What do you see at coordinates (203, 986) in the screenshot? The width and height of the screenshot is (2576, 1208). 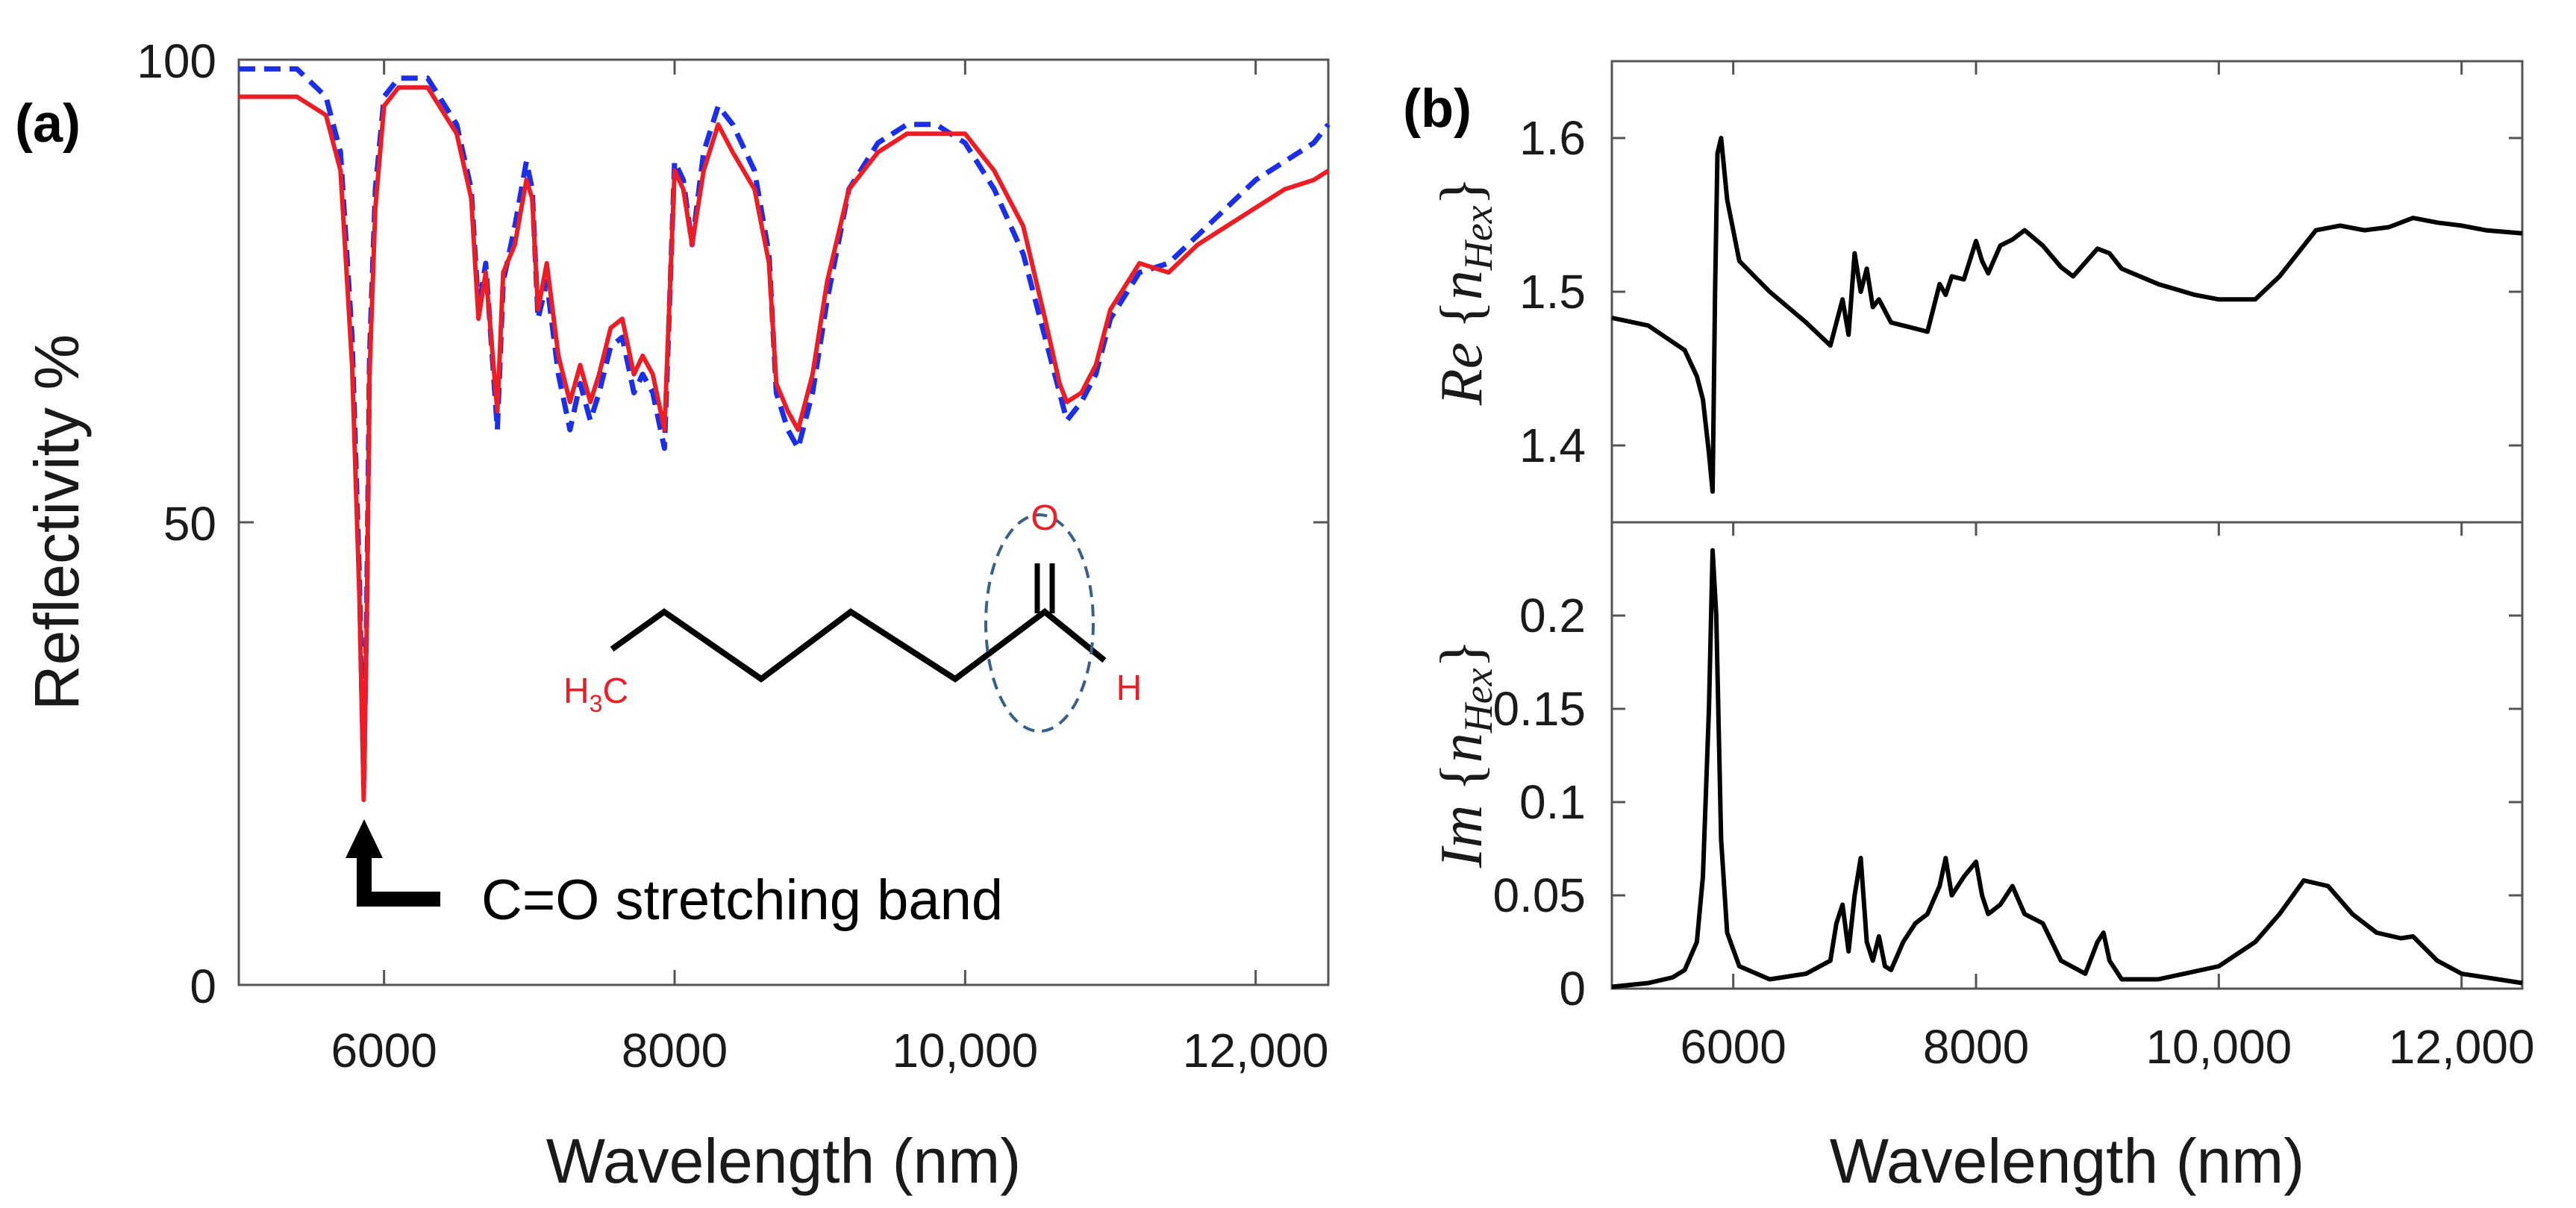 I see `a-y-tick-label: 0` at bounding box center [203, 986].